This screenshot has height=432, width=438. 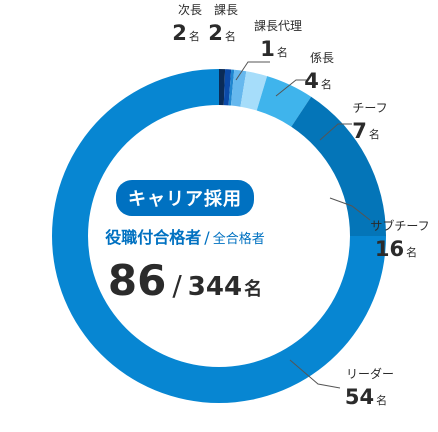 What do you see at coordinates (238, 239) in the screenshot?
I see `subtitle-all: 全合格者` at bounding box center [238, 239].